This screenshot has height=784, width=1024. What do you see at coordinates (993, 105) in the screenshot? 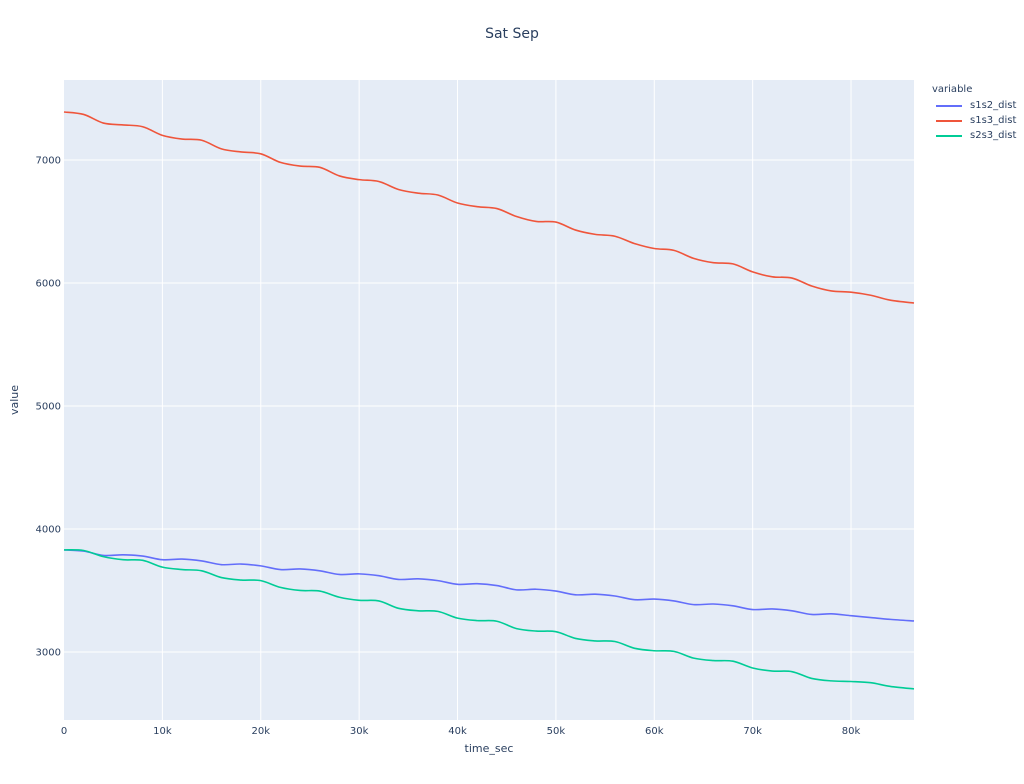
I see `legend-label: s1s2_dist` at bounding box center [993, 105].